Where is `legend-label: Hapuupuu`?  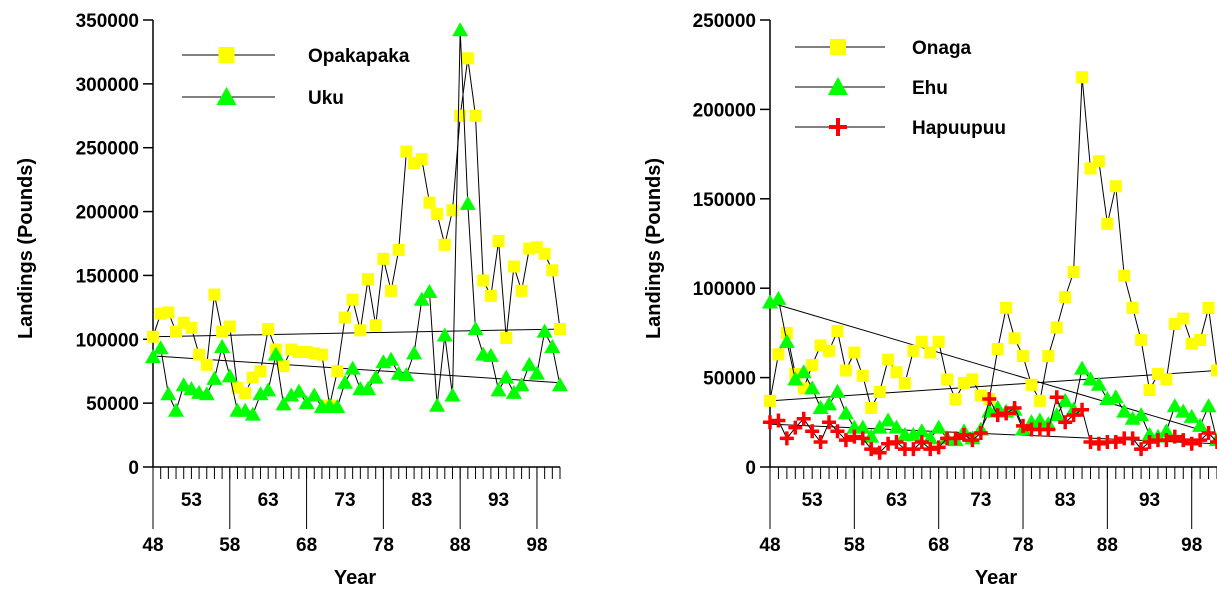
legend-label: Hapuupuu is located at coordinates (959, 128).